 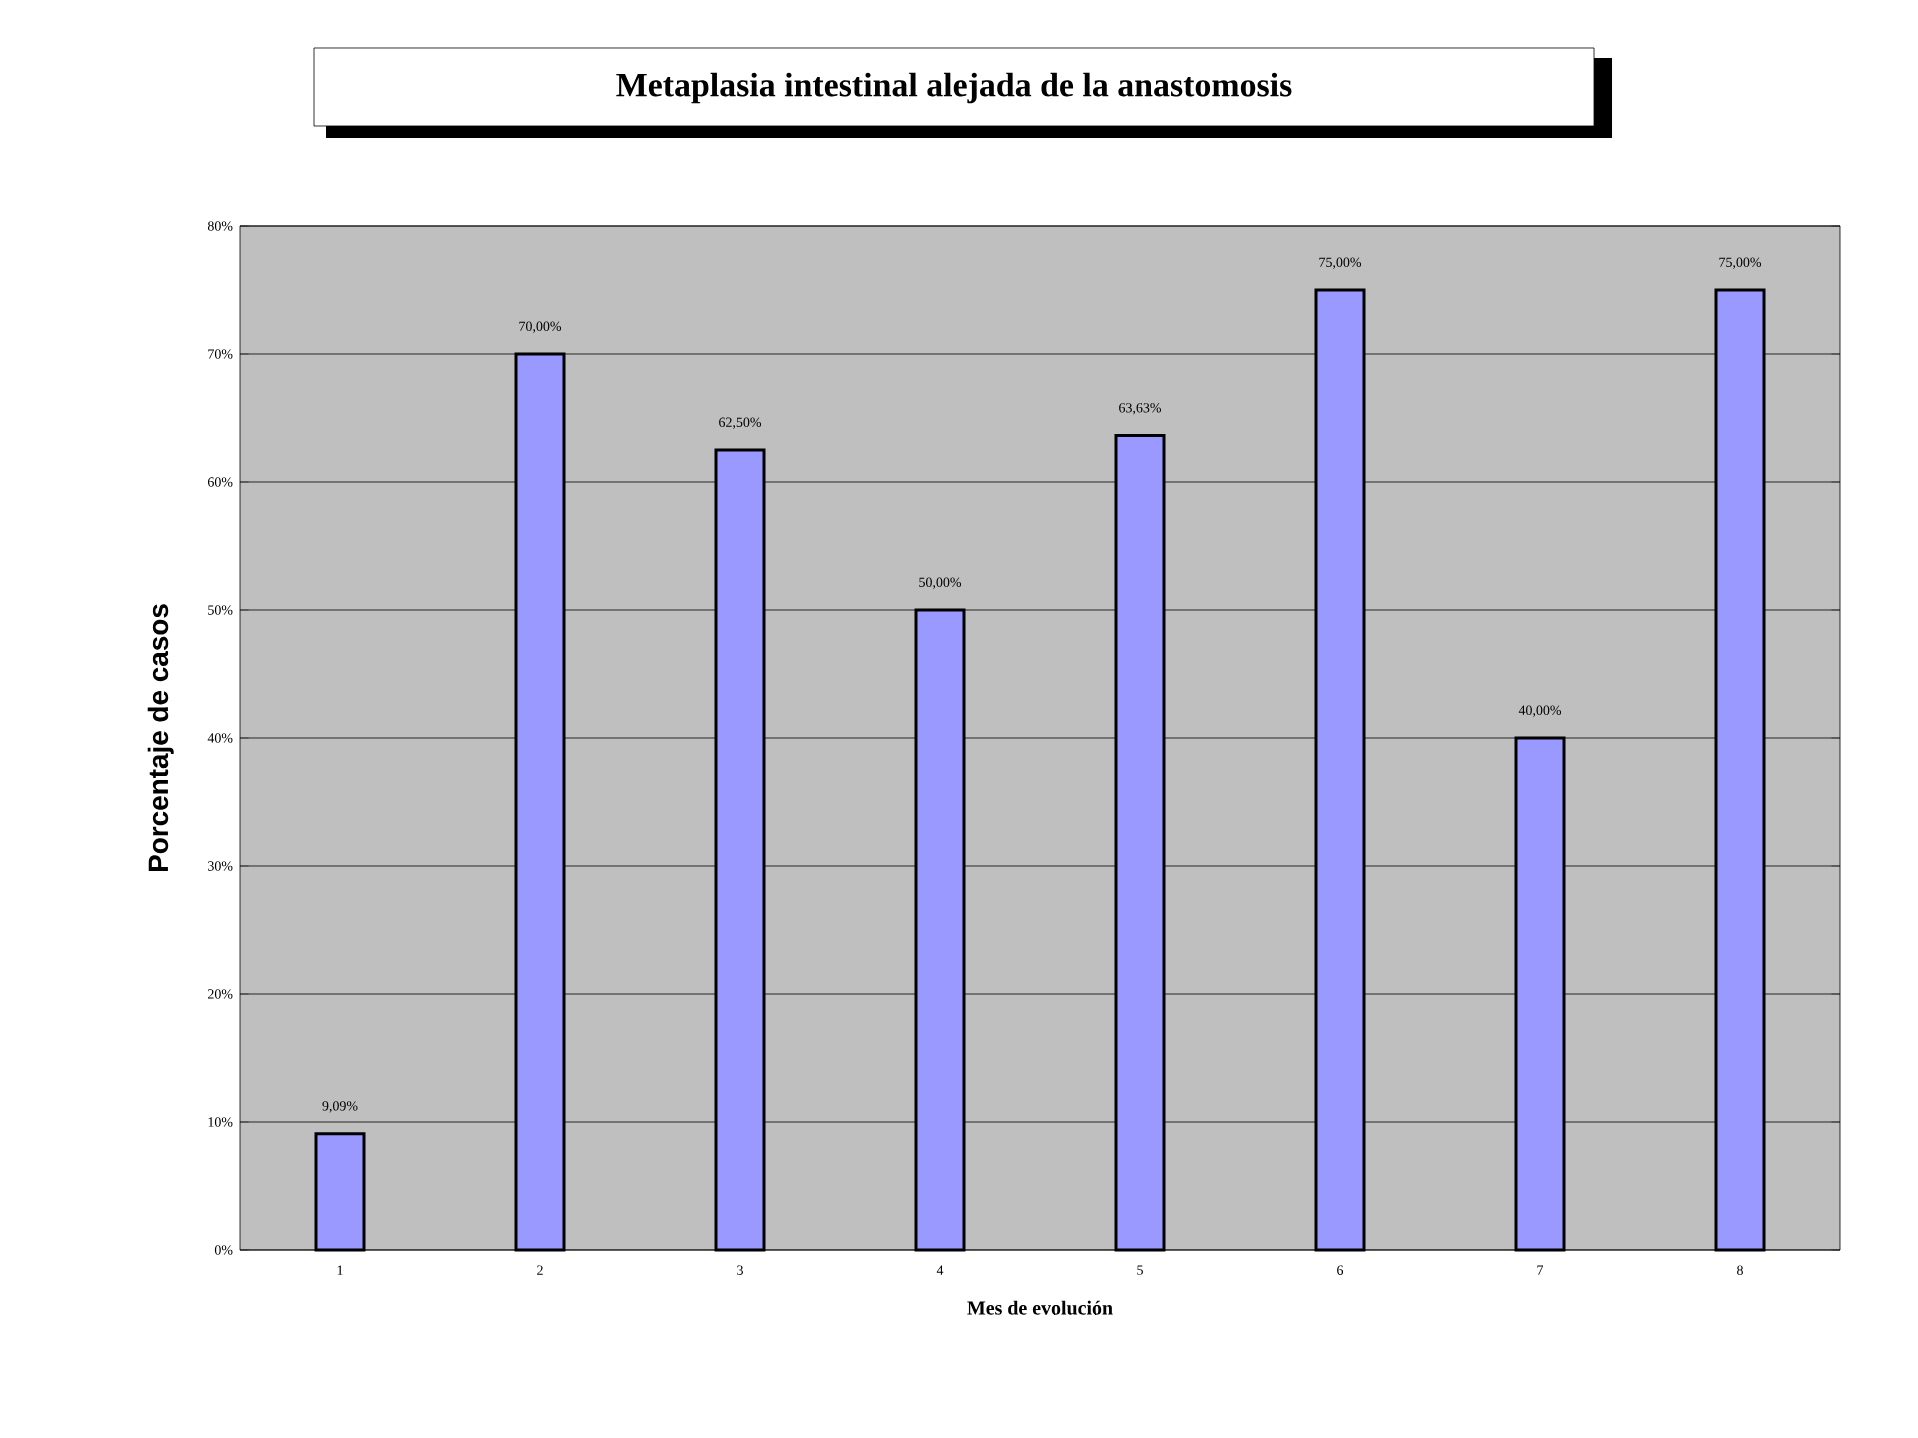 What do you see at coordinates (1040, 1307) in the screenshot?
I see `x-axis-title: Mes de evolución` at bounding box center [1040, 1307].